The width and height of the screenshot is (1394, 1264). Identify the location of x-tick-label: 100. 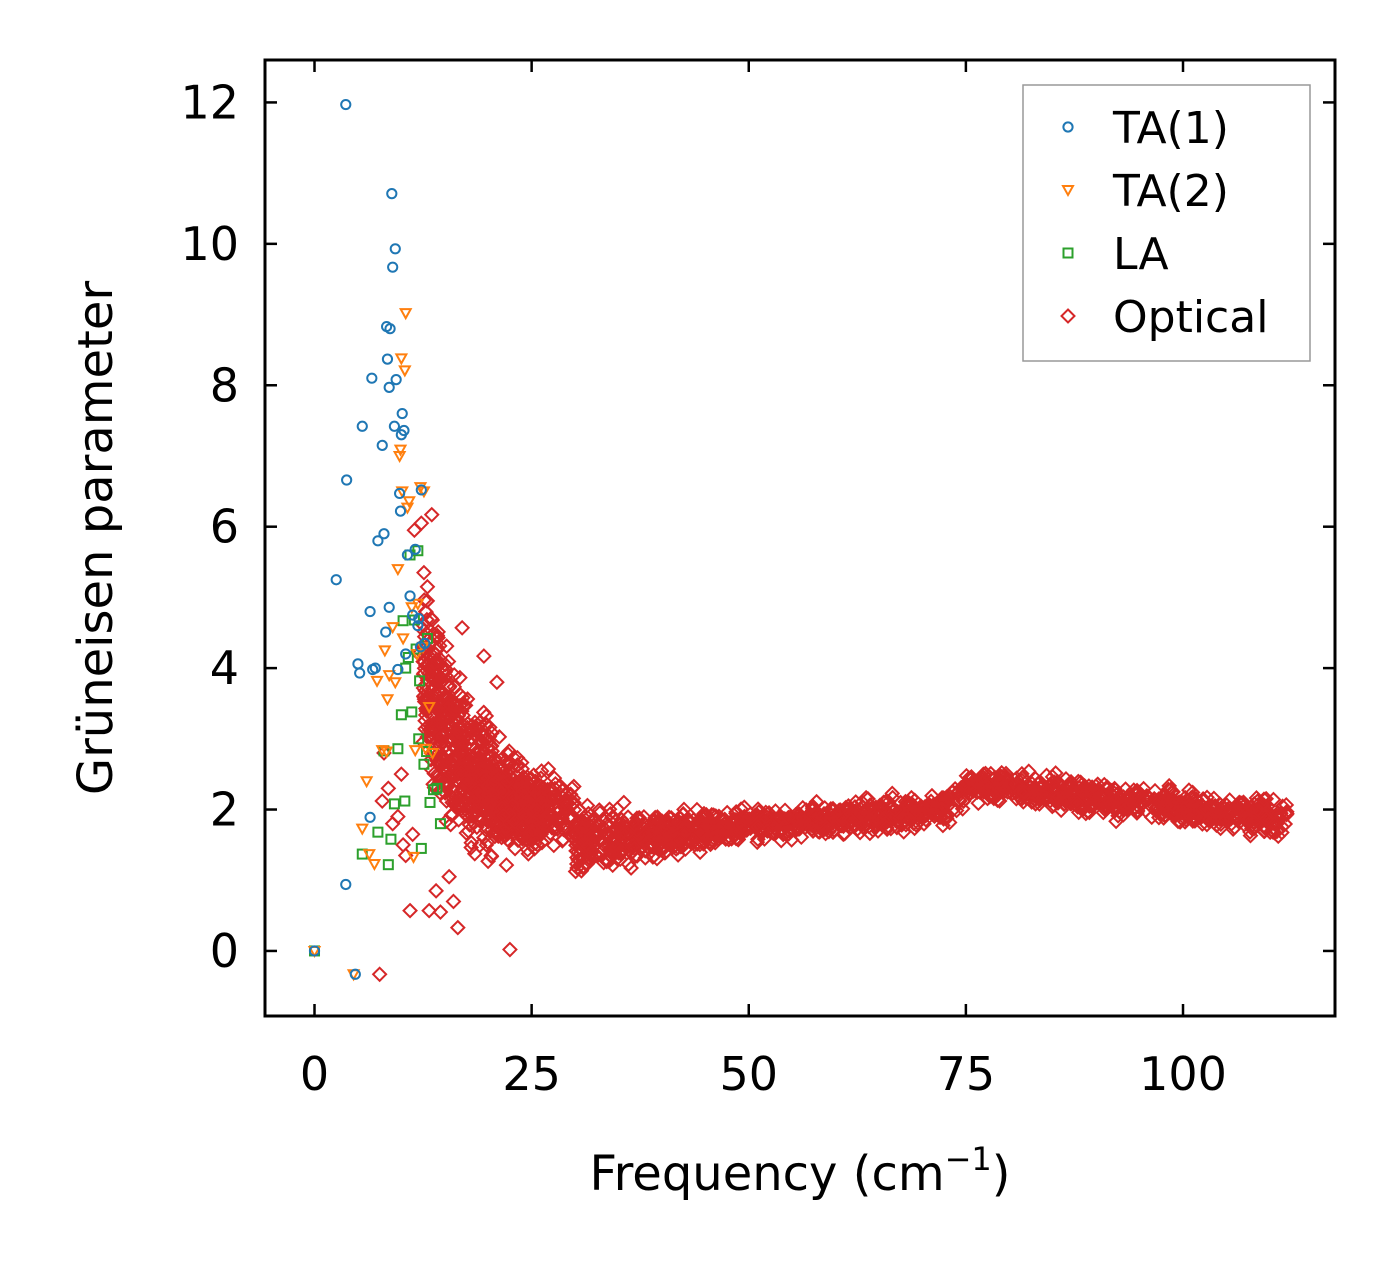
(1183, 1074).